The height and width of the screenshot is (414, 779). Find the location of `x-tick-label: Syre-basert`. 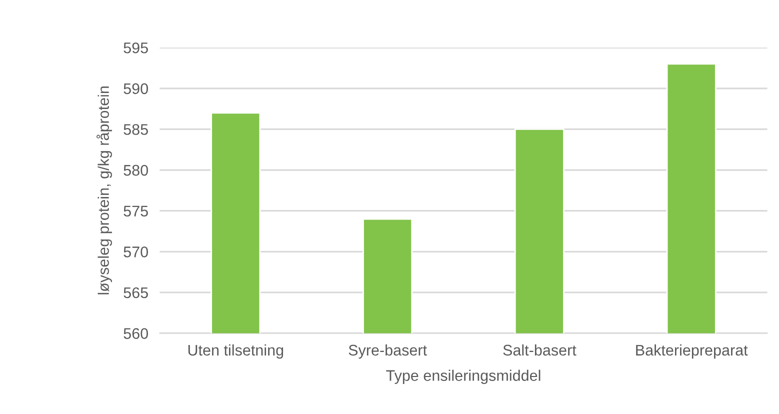

x-tick-label: Syre-basert is located at coordinates (387, 351).